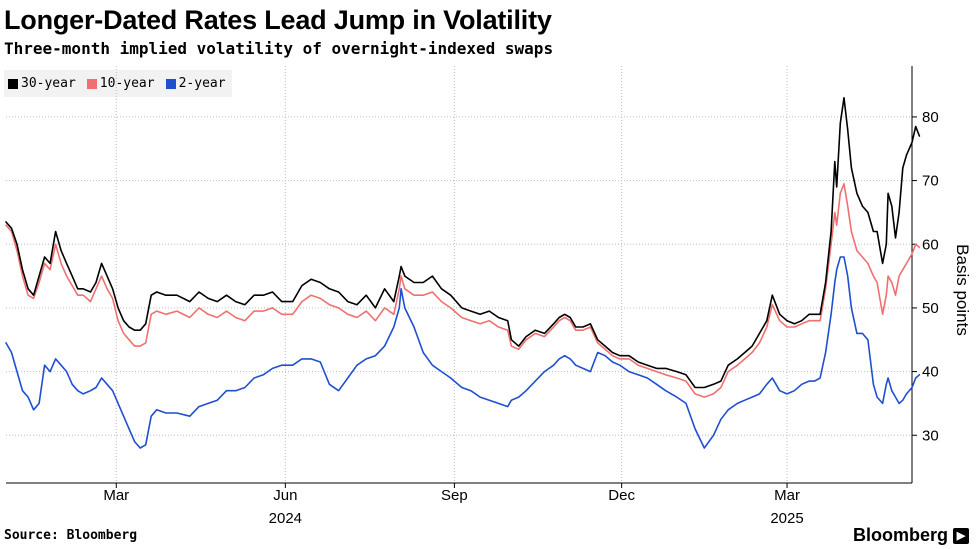 This screenshot has height=549, width=977. What do you see at coordinates (930, 181) in the screenshot?
I see `y-tick-label-70: 70` at bounding box center [930, 181].